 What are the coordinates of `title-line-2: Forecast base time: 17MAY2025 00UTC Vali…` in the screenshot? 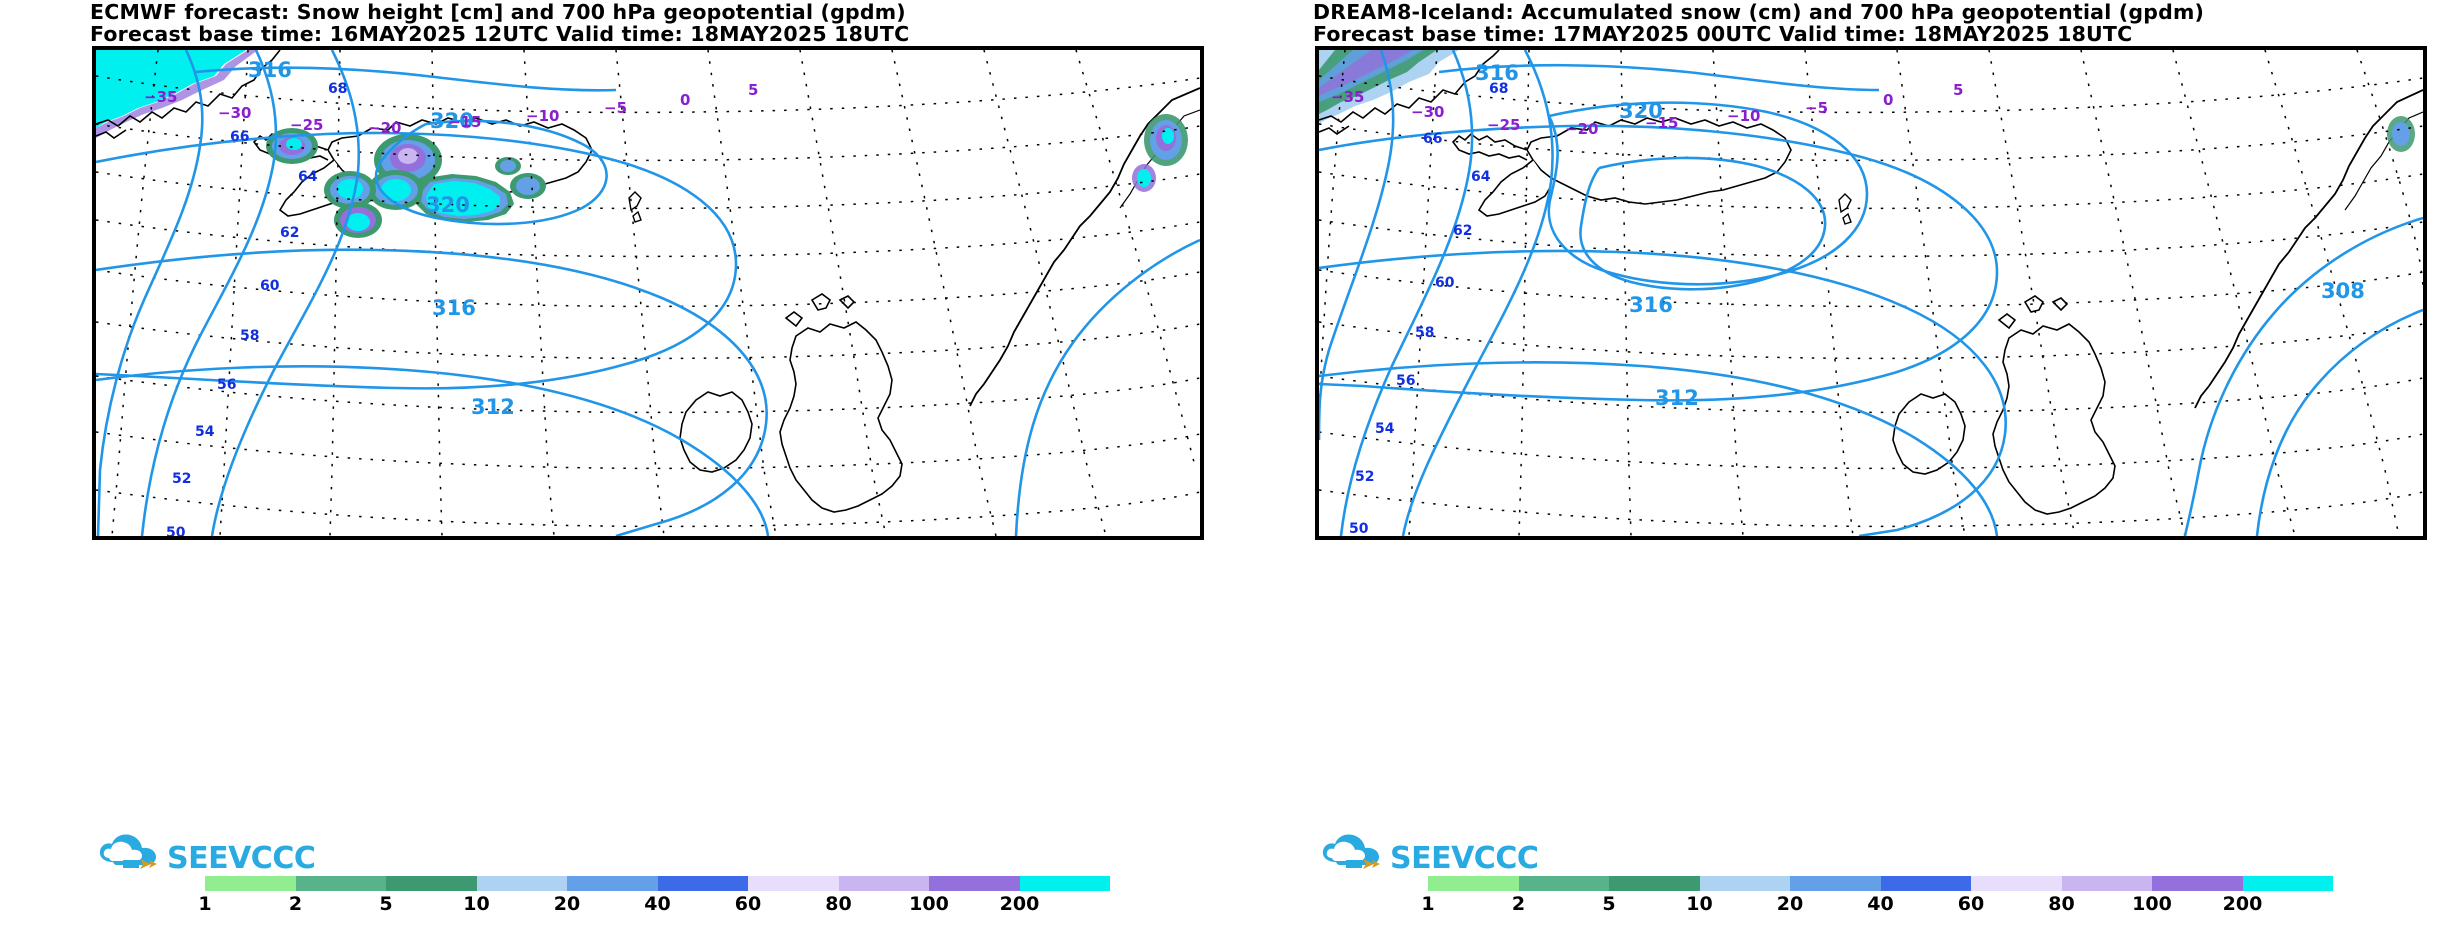 It's located at (1723, 33).